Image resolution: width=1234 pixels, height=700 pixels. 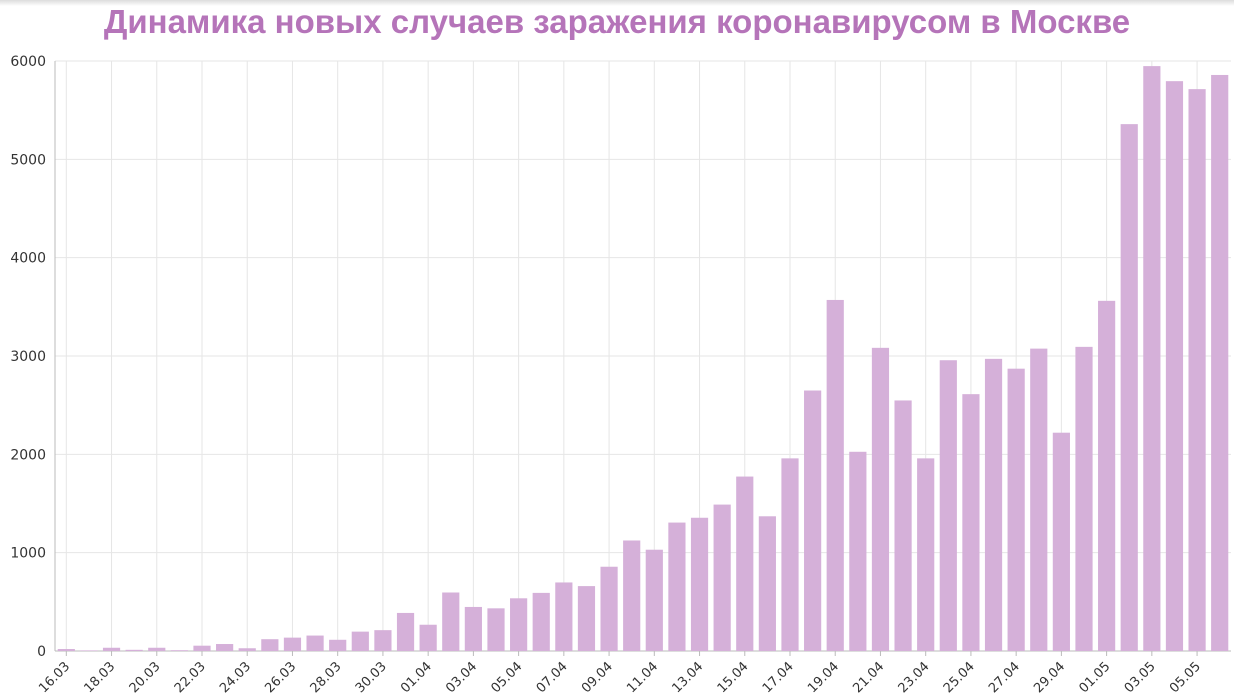 I want to click on bar-27.04, so click(x=1016, y=509).